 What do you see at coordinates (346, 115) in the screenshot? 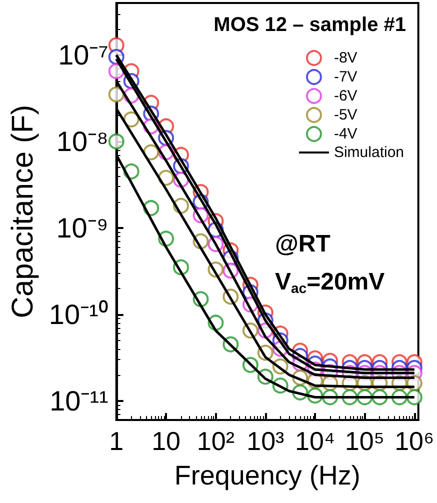
I see `legend-label: -5V` at bounding box center [346, 115].